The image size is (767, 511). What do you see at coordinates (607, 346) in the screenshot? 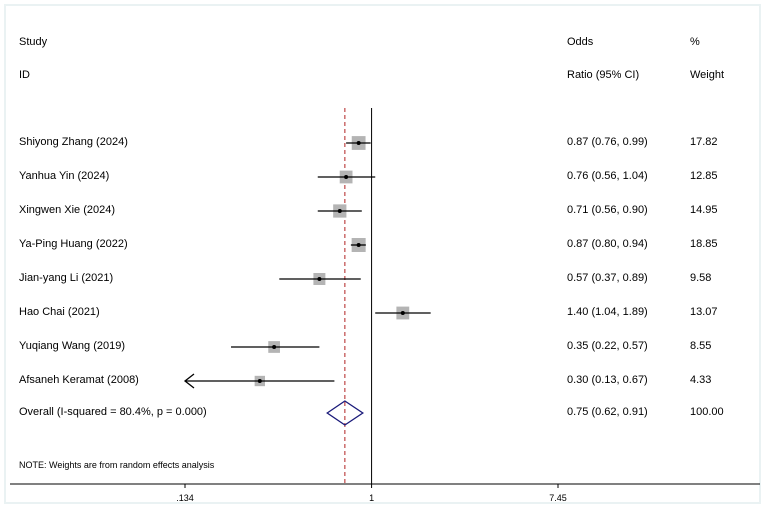
I see `study-ci: 0.35 (0.22, 0.57)` at bounding box center [607, 346].